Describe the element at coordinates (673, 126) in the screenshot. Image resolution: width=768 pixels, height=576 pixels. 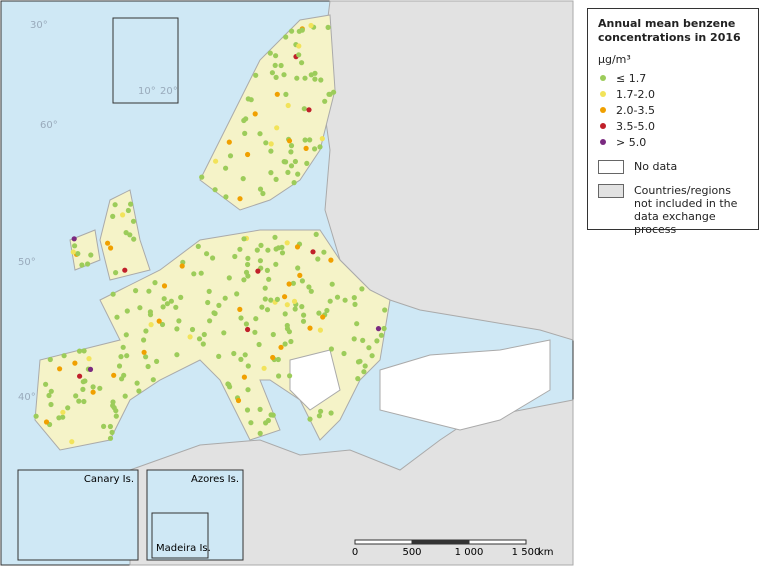
I see `legend-class: 3.5-5.0` at that location.